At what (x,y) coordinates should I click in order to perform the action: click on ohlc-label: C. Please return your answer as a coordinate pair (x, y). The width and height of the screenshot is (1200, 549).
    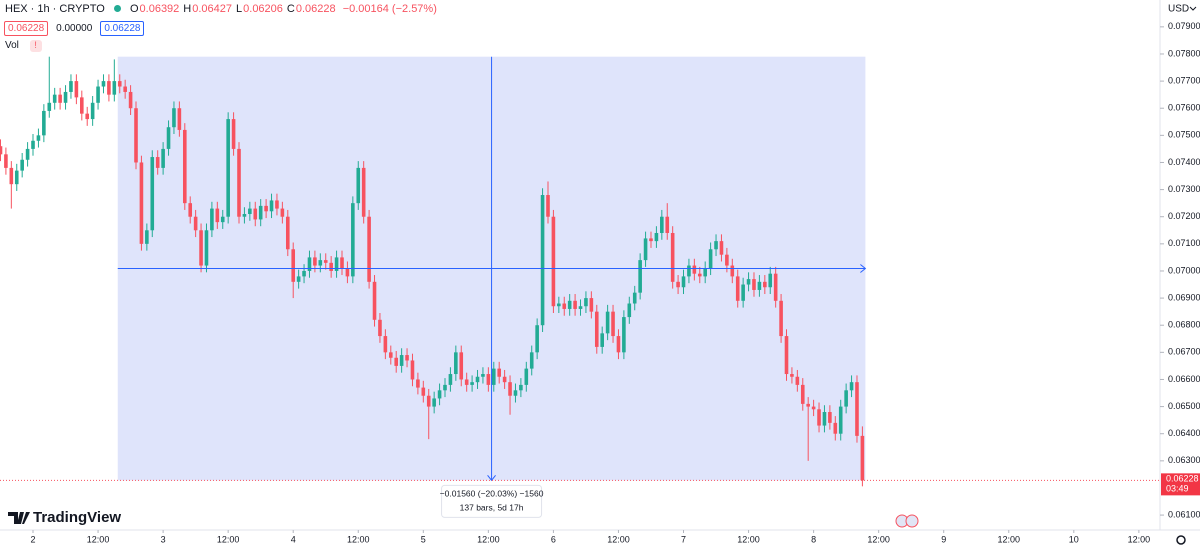
    Looking at the image, I should click on (290, 9).